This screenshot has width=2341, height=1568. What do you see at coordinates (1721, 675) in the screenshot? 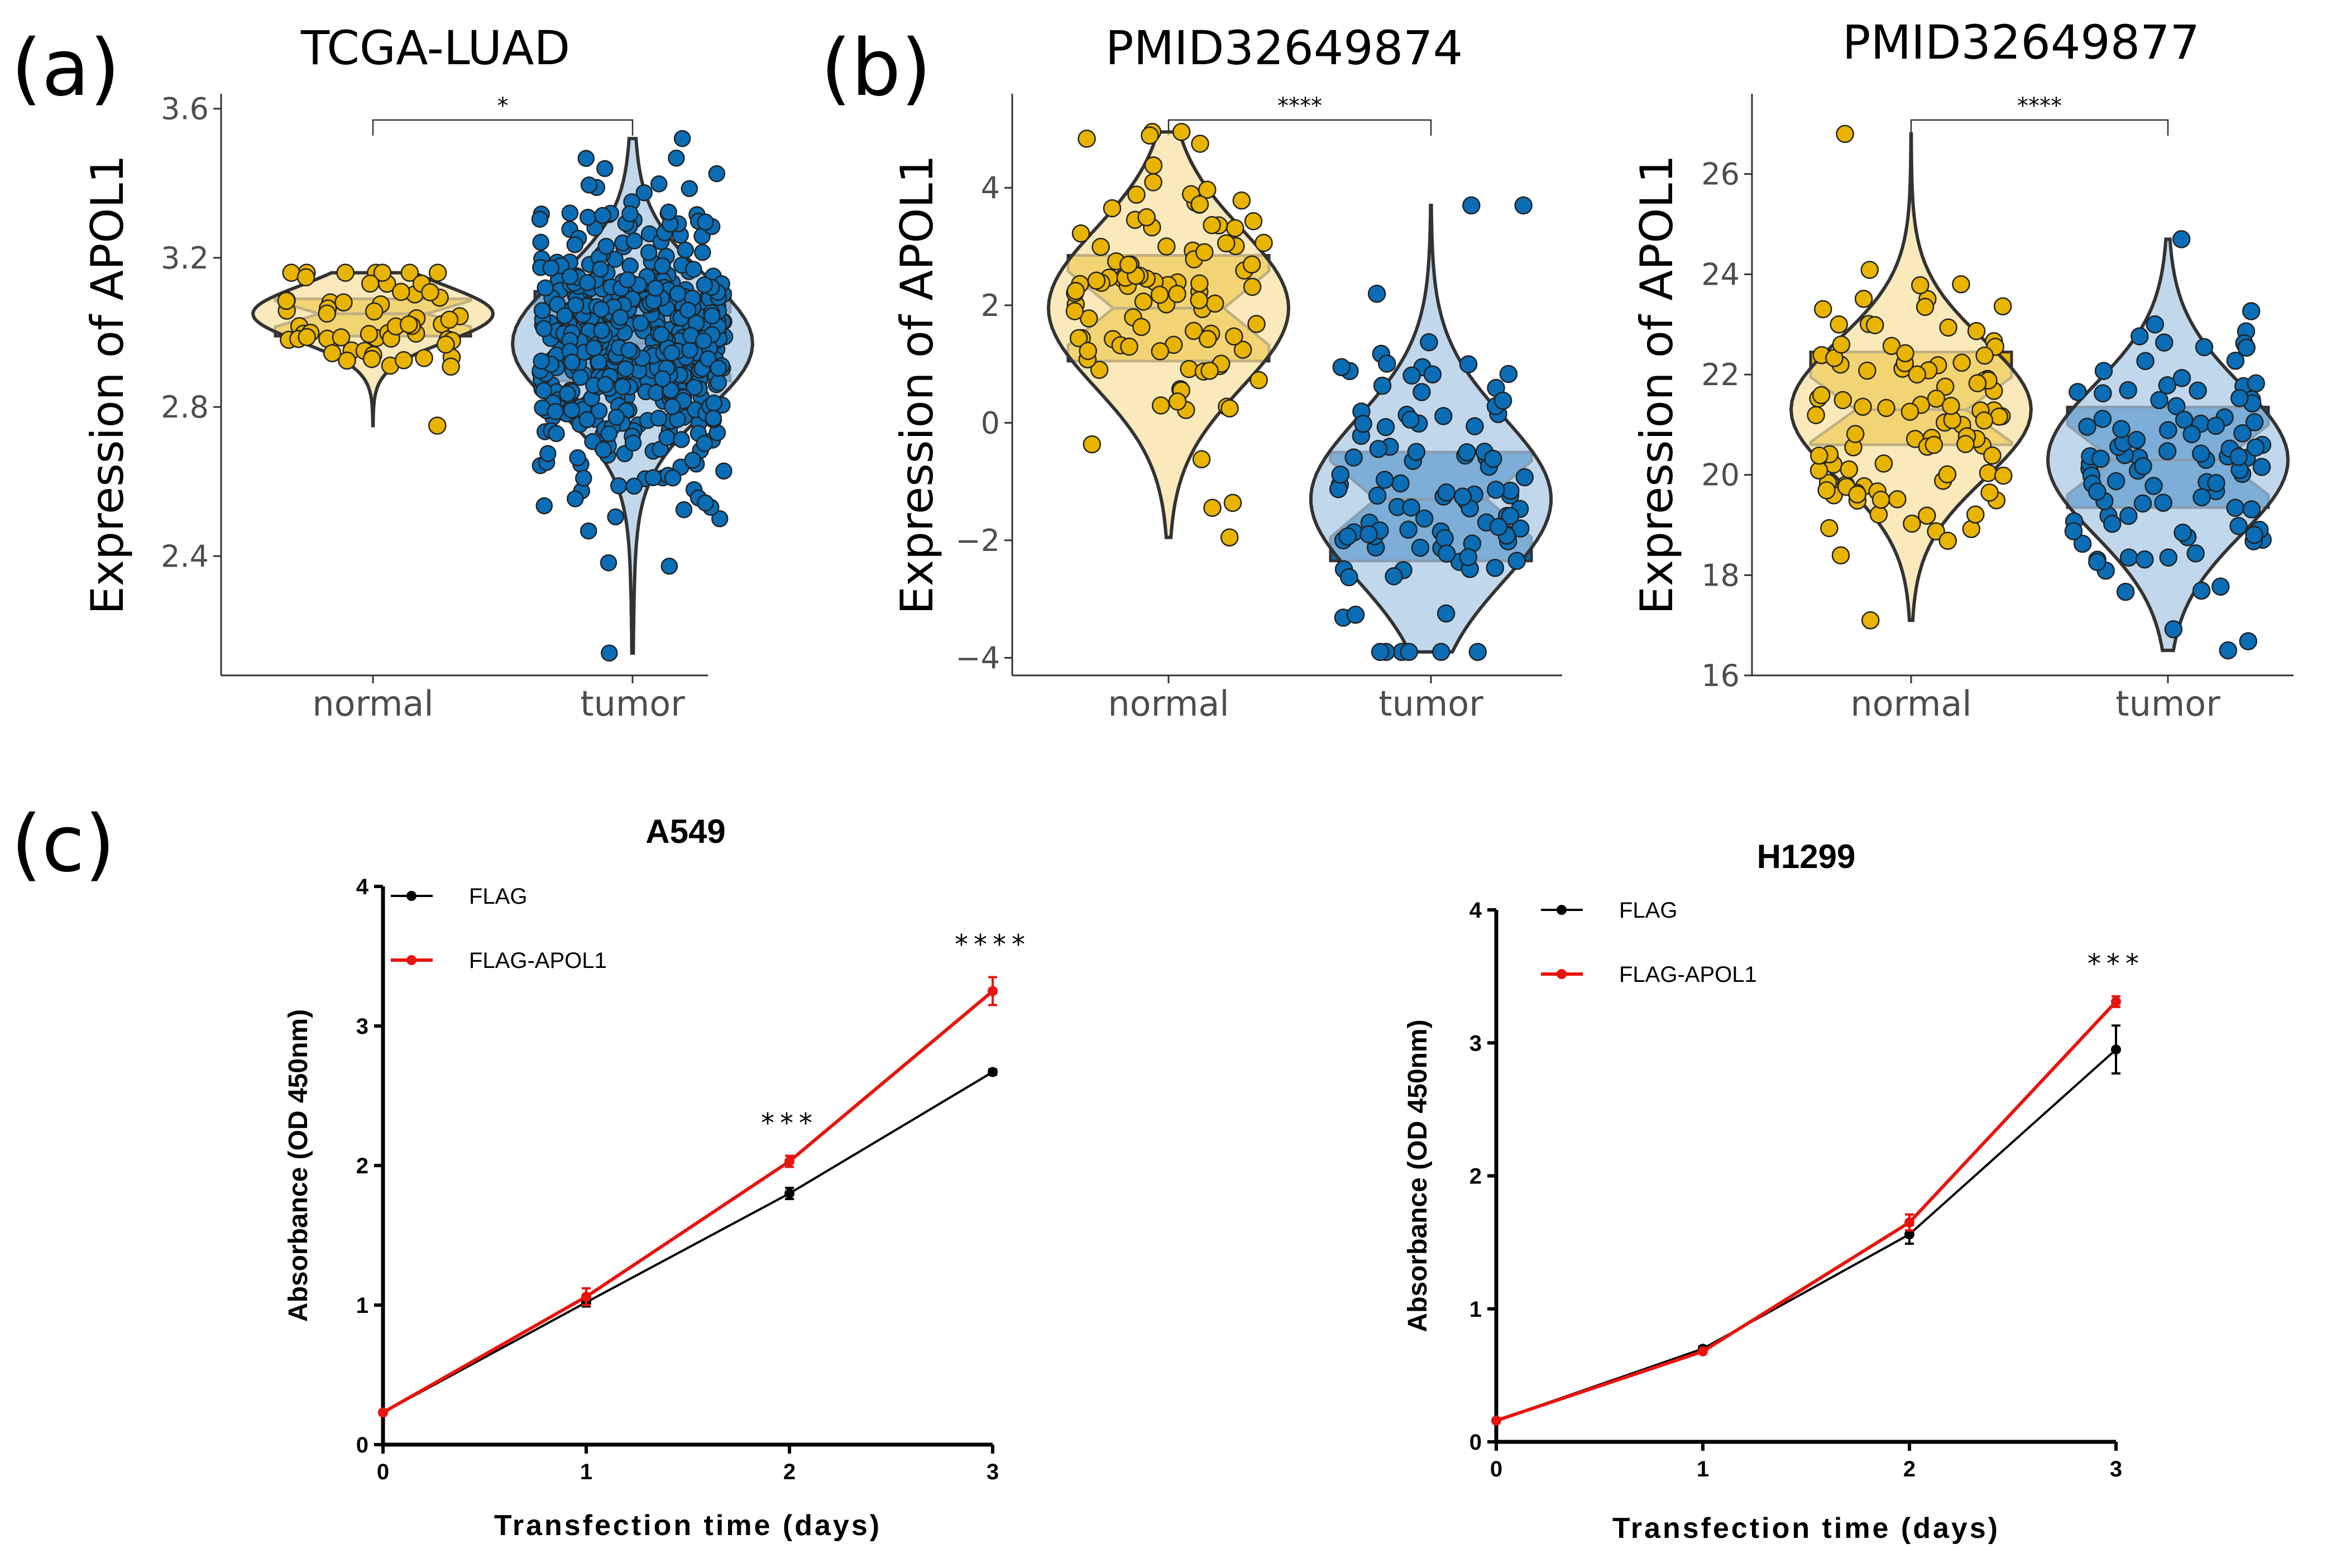
I see `y-tick-label: 16` at bounding box center [1721, 675].